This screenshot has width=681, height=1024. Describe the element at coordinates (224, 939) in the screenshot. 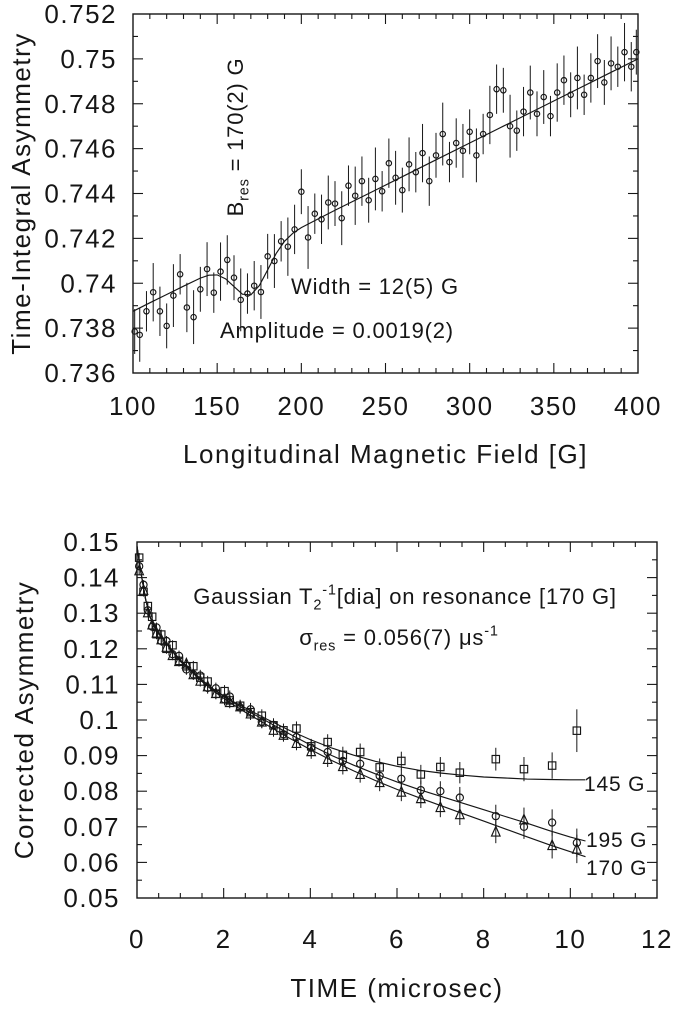

I see `relaxation-xtick-label: 2` at that location.